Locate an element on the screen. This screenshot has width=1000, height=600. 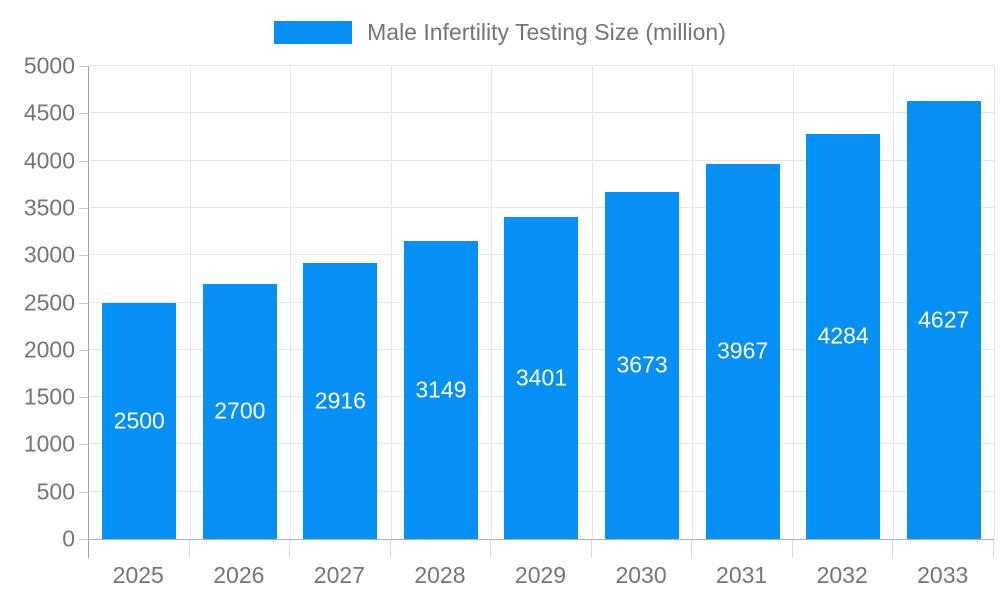
bar-value-label: 3967 is located at coordinates (743, 350).